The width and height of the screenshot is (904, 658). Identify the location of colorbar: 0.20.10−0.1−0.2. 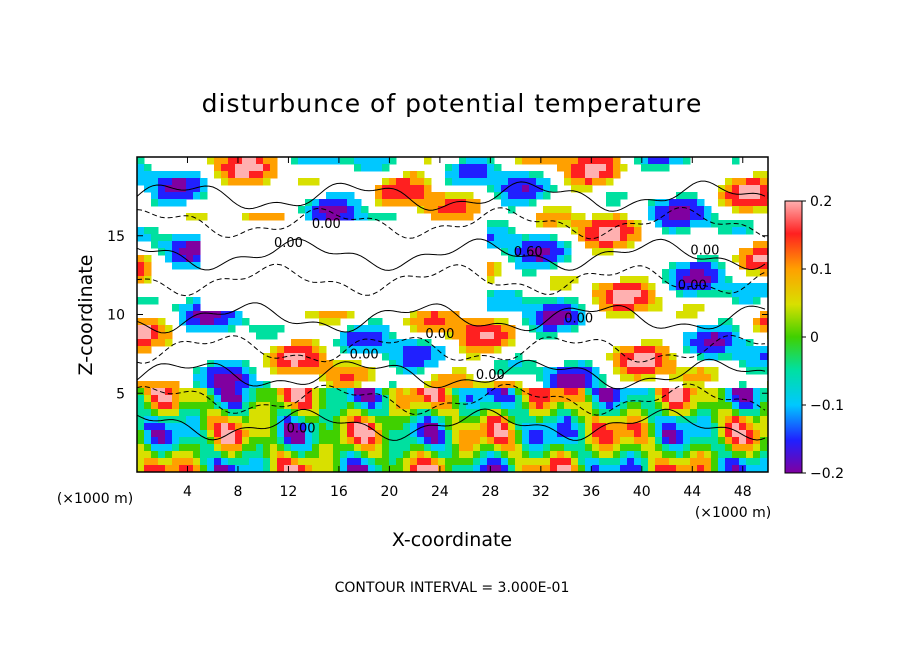
(814, 338).